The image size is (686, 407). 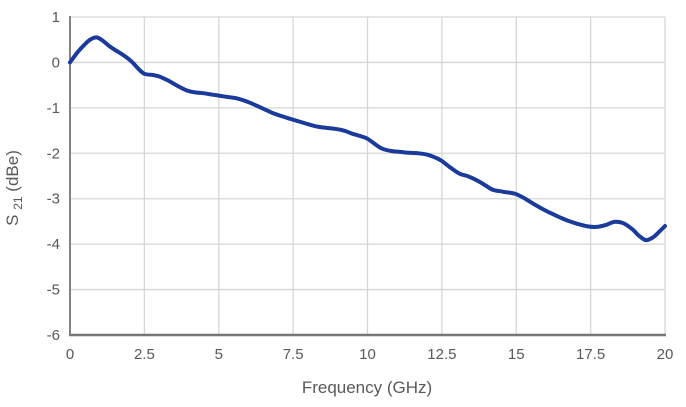 I want to click on y-axis-tick-labels: 1 0 -1 -2 -3 -4 -5 -6, so click(x=53, y=176).